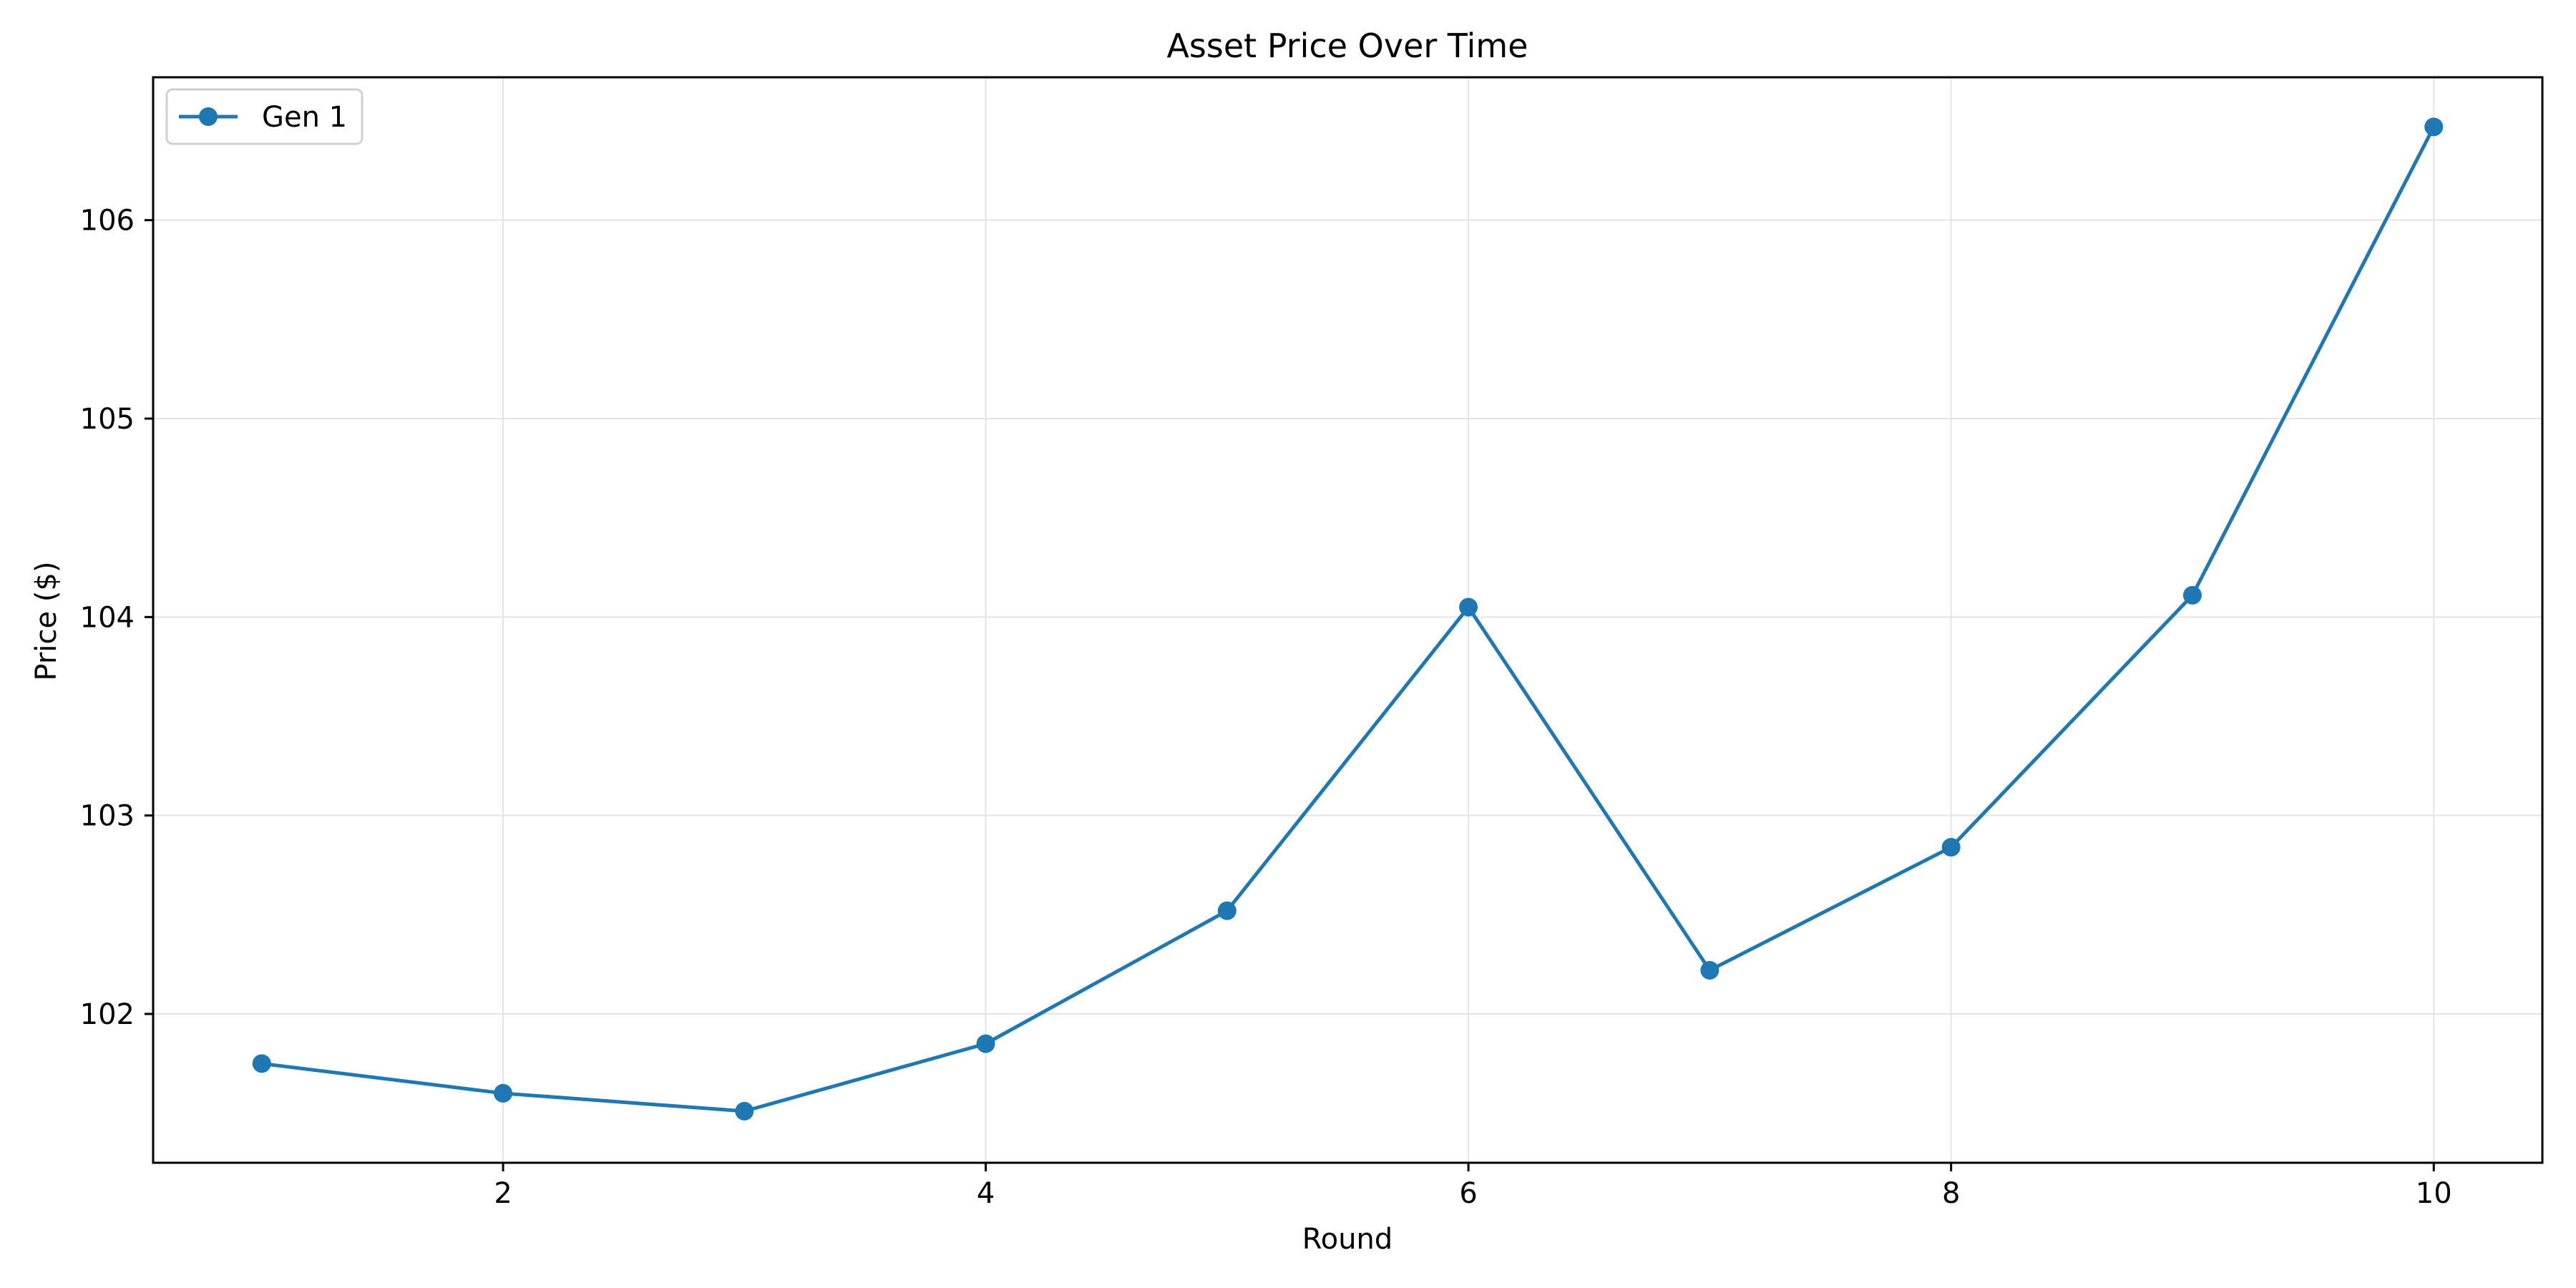 This screenshot has height=1288, width=2576. Describe the element at coordinates (503, 1193) in the screenshot. I see `x-tick-label: 2` at that location.